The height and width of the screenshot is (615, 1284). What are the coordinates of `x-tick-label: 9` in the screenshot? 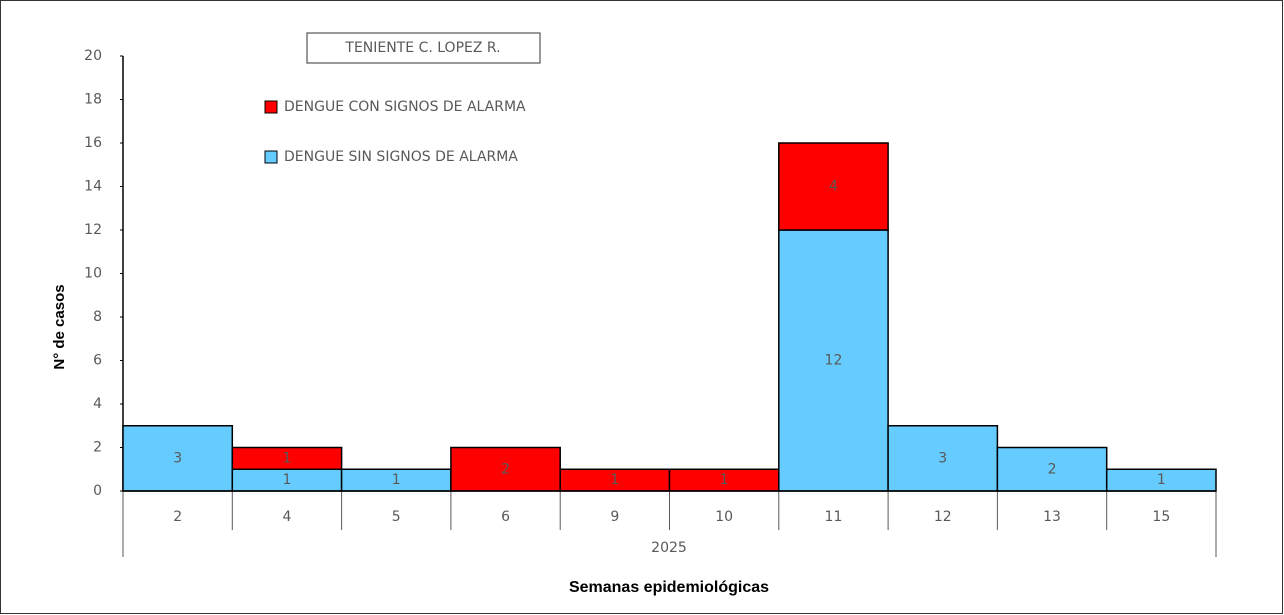 It's located at (614, 517).